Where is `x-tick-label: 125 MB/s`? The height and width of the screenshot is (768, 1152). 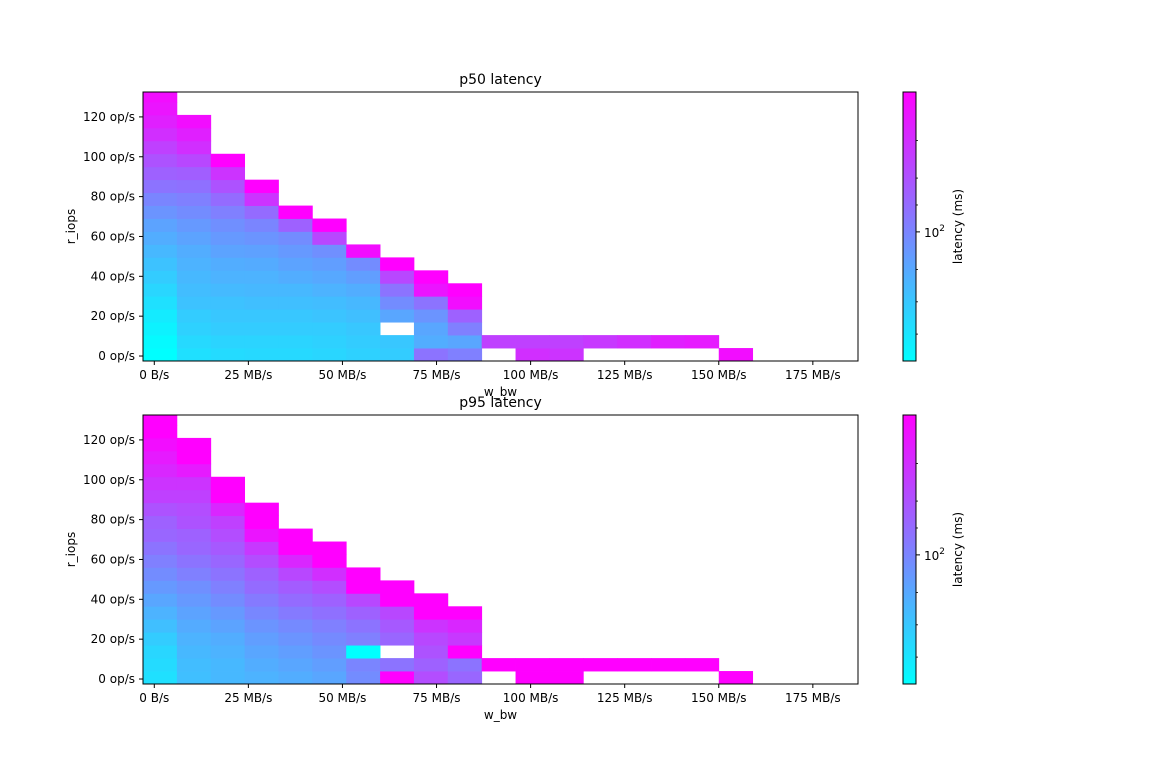 x-tick-label: 125 MB/s is located at coordinates (625, 698).